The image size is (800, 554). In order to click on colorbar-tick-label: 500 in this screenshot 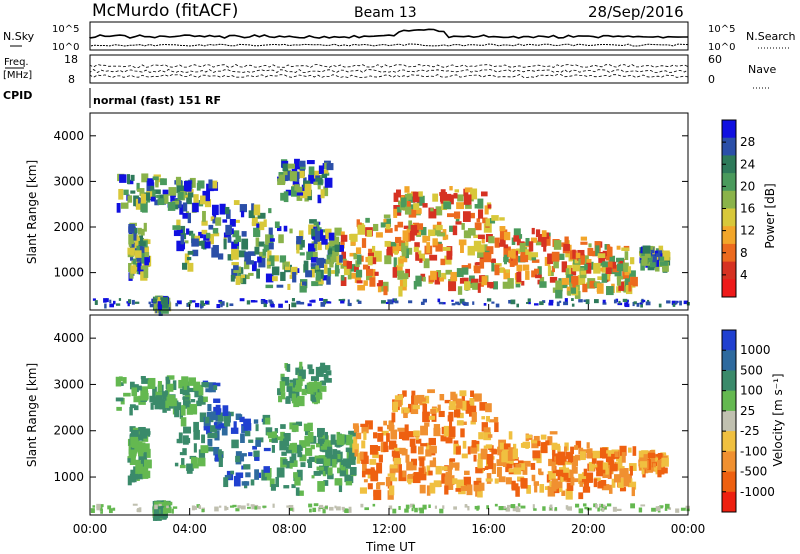, I will do `click(751, 370)`.